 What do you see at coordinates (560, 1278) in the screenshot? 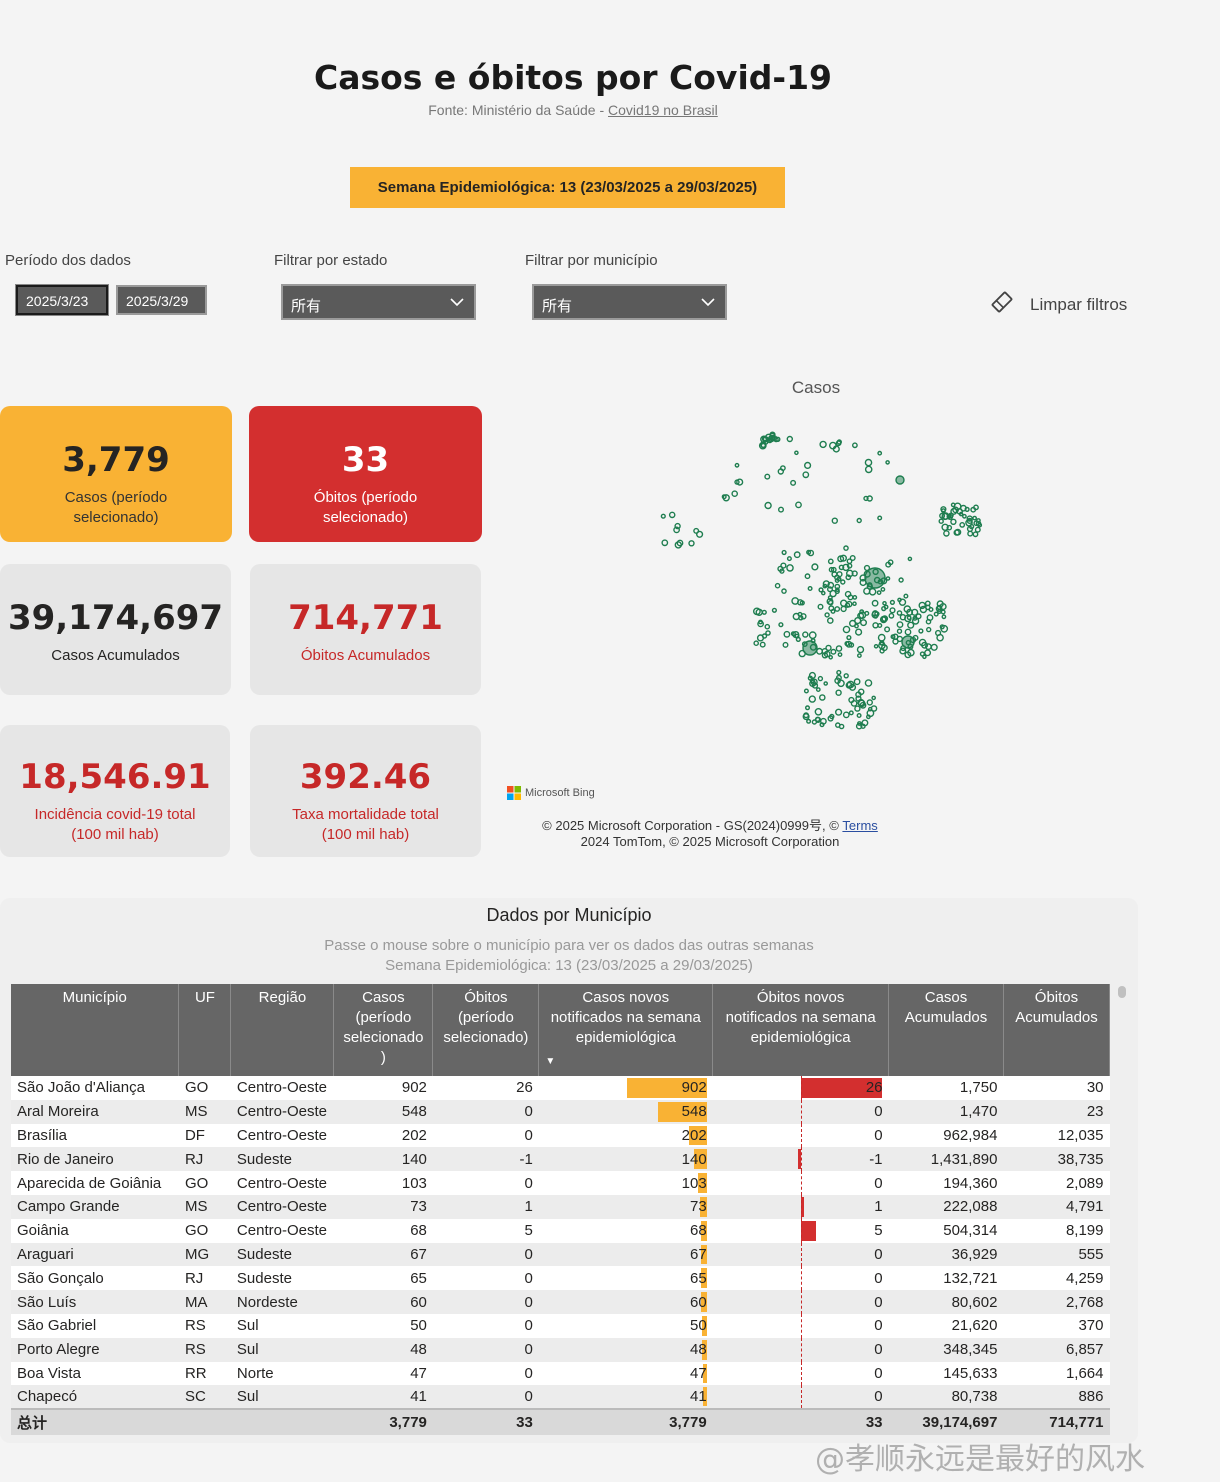
I see `table-row: São Gonçalo RJ Sudeste 65 0 65 0 132,721 4,259` at bounding box center [560, 1278].